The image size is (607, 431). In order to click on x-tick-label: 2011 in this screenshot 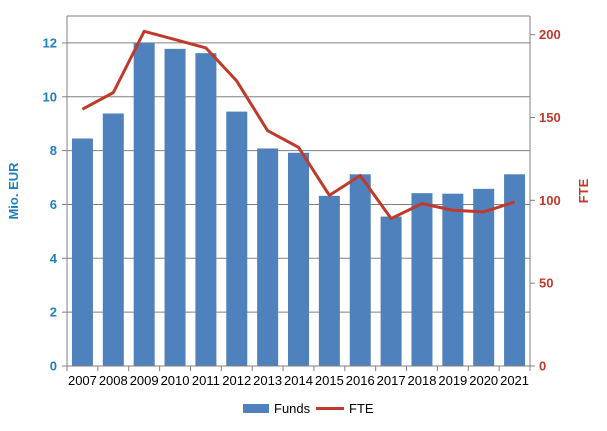, I will do `click(206, 380)`.